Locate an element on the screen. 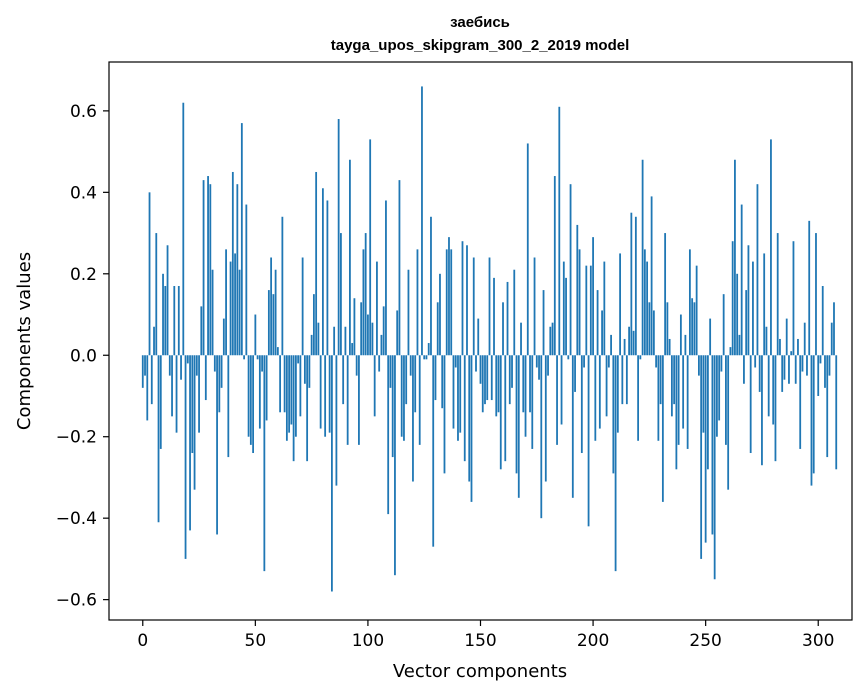  y-axis-ticks: −0.6 −0.4 −0.2 0.0 0.2 0.4 0.6 is located at coordinates (82, 356).